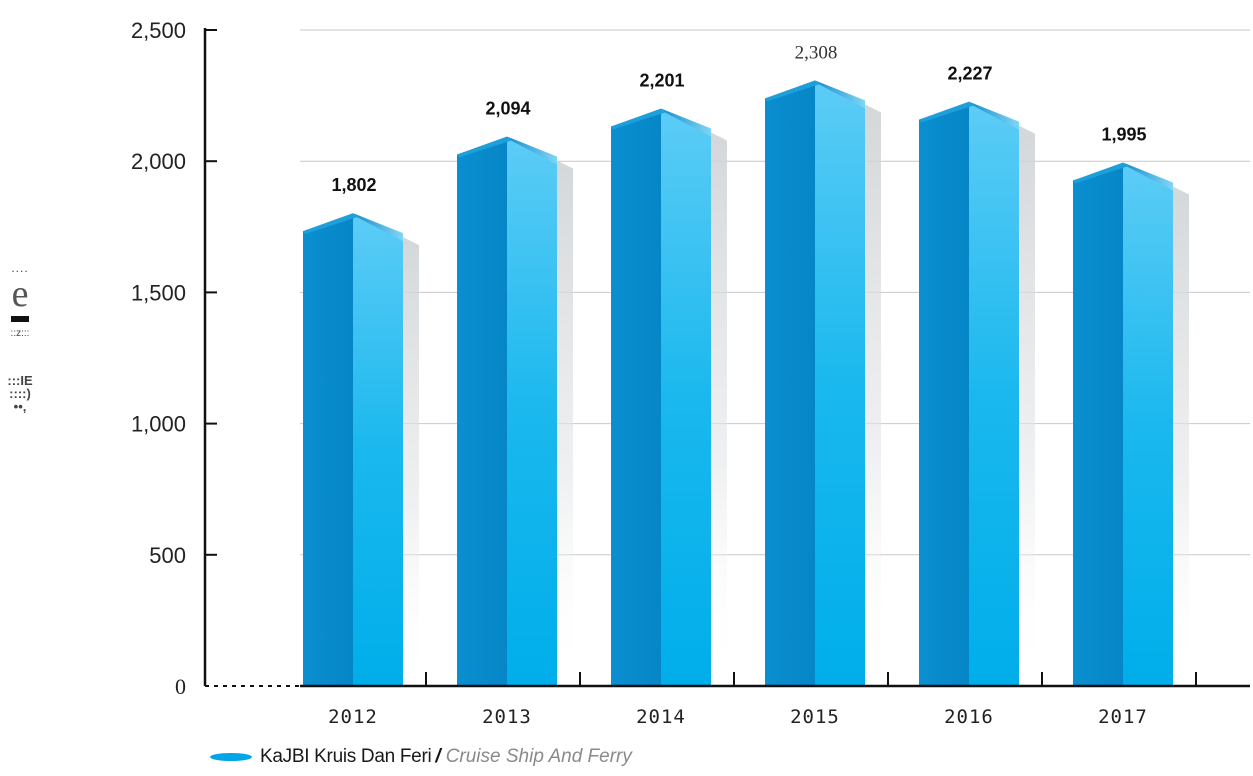 This screenshot has height=776, width=1253. What do you see at coordinates (1123, 135) in the screenshot?
I see `data-label: 1,995` at bounding box center [1123, 135].